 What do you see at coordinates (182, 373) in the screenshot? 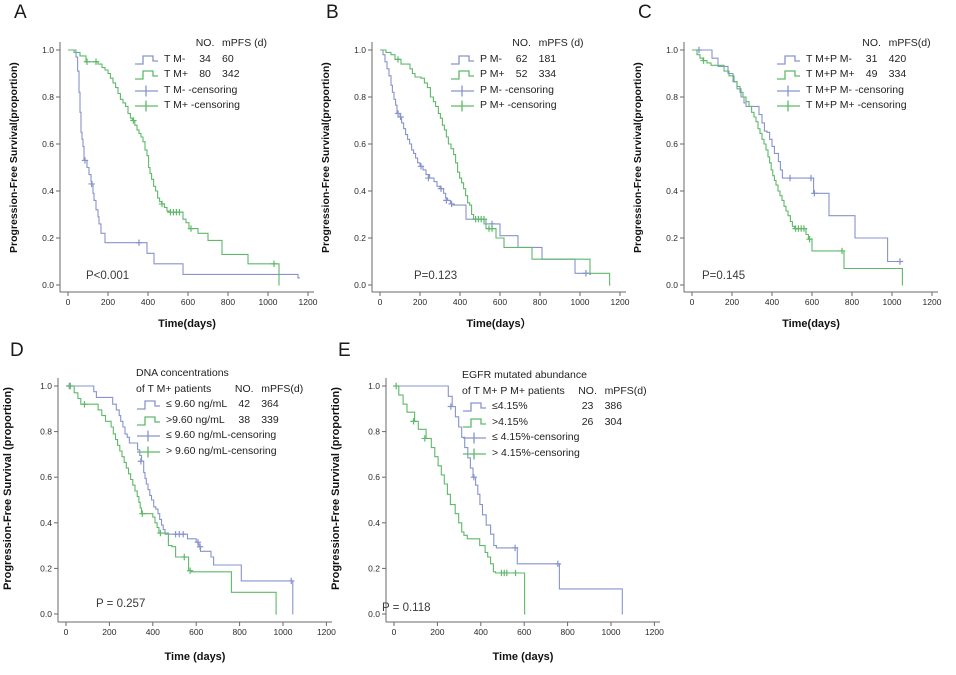
I see `legend-title-line1: DNA concentrations` at bounding box center [182, 373].